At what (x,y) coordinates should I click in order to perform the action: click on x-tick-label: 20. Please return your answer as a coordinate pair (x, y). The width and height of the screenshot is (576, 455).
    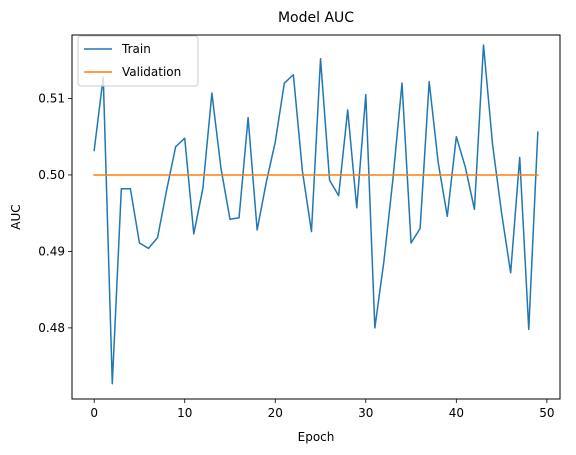
    Looking at the image, I should click on (275, 413).